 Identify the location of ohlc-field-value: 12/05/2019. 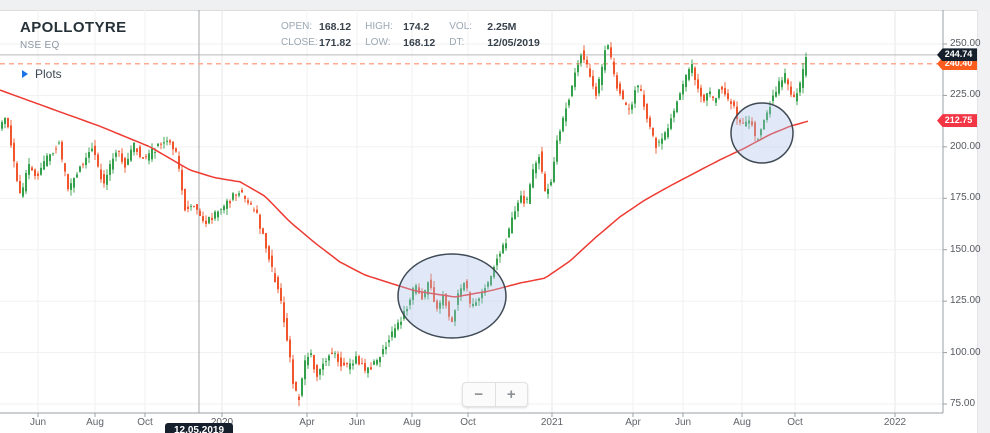
(513, 43).